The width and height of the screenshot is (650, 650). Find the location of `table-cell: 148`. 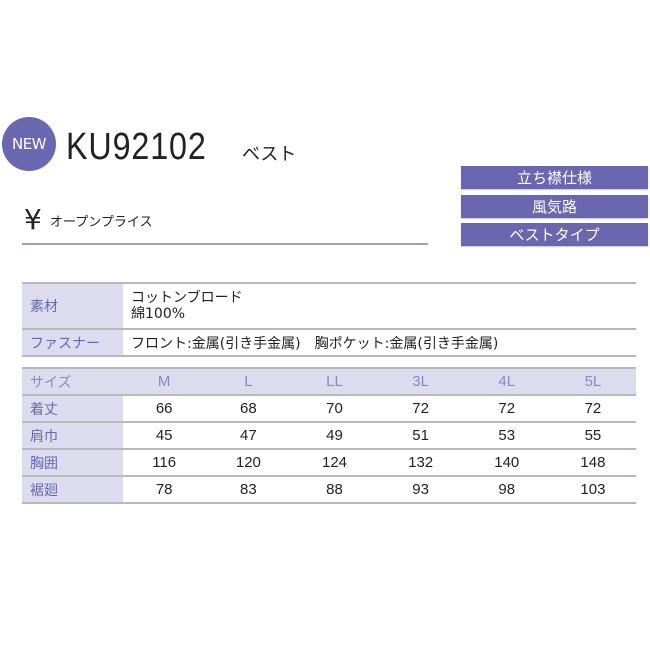

table-cell: 148 is located at coordinates (592, 463).